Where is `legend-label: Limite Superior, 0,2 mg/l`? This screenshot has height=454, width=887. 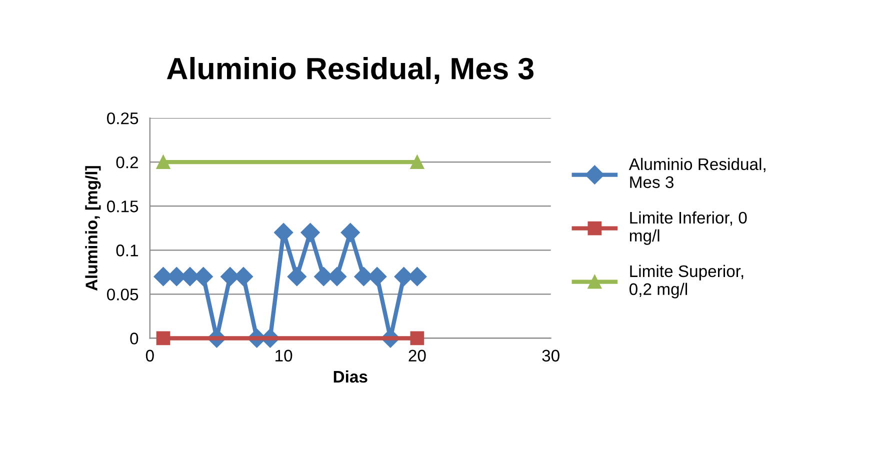
legend-label: Limite Superior, 0,2 mg/l is located at coordinates (686, 281).